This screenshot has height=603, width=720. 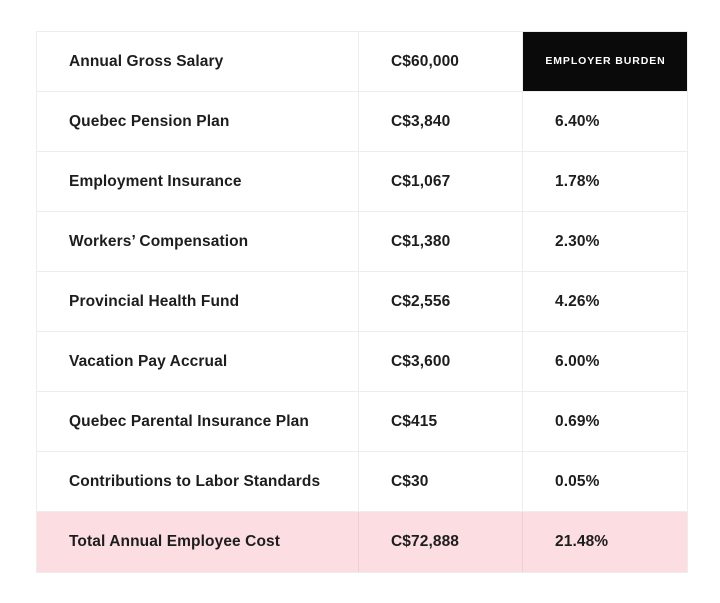 I want to click on cost-item-label: Vacation Pay Accrual, so click(x=198, y=361).